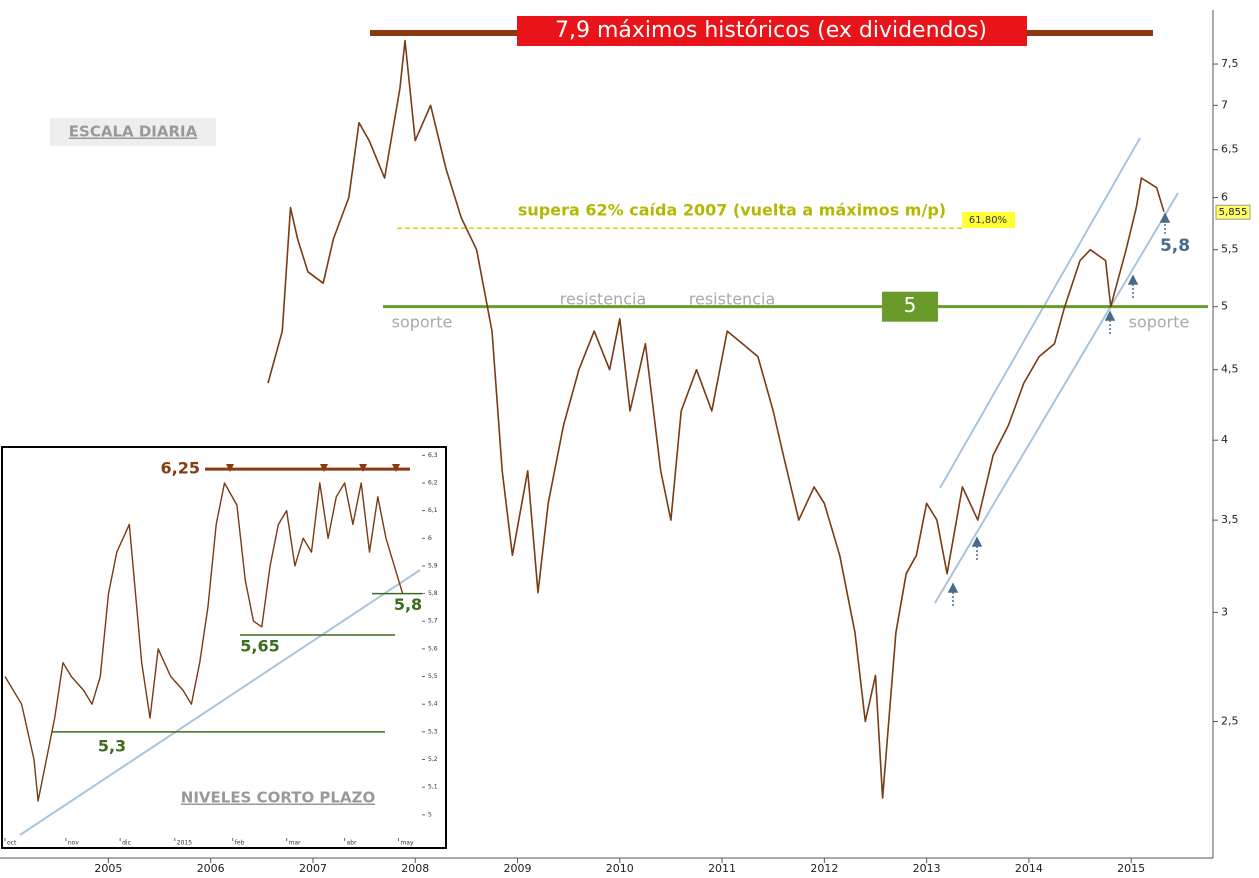 The height and width of the screenshot is (878, 1259). I want to click on y-tick-label: 4,5, so click(1230, 369).